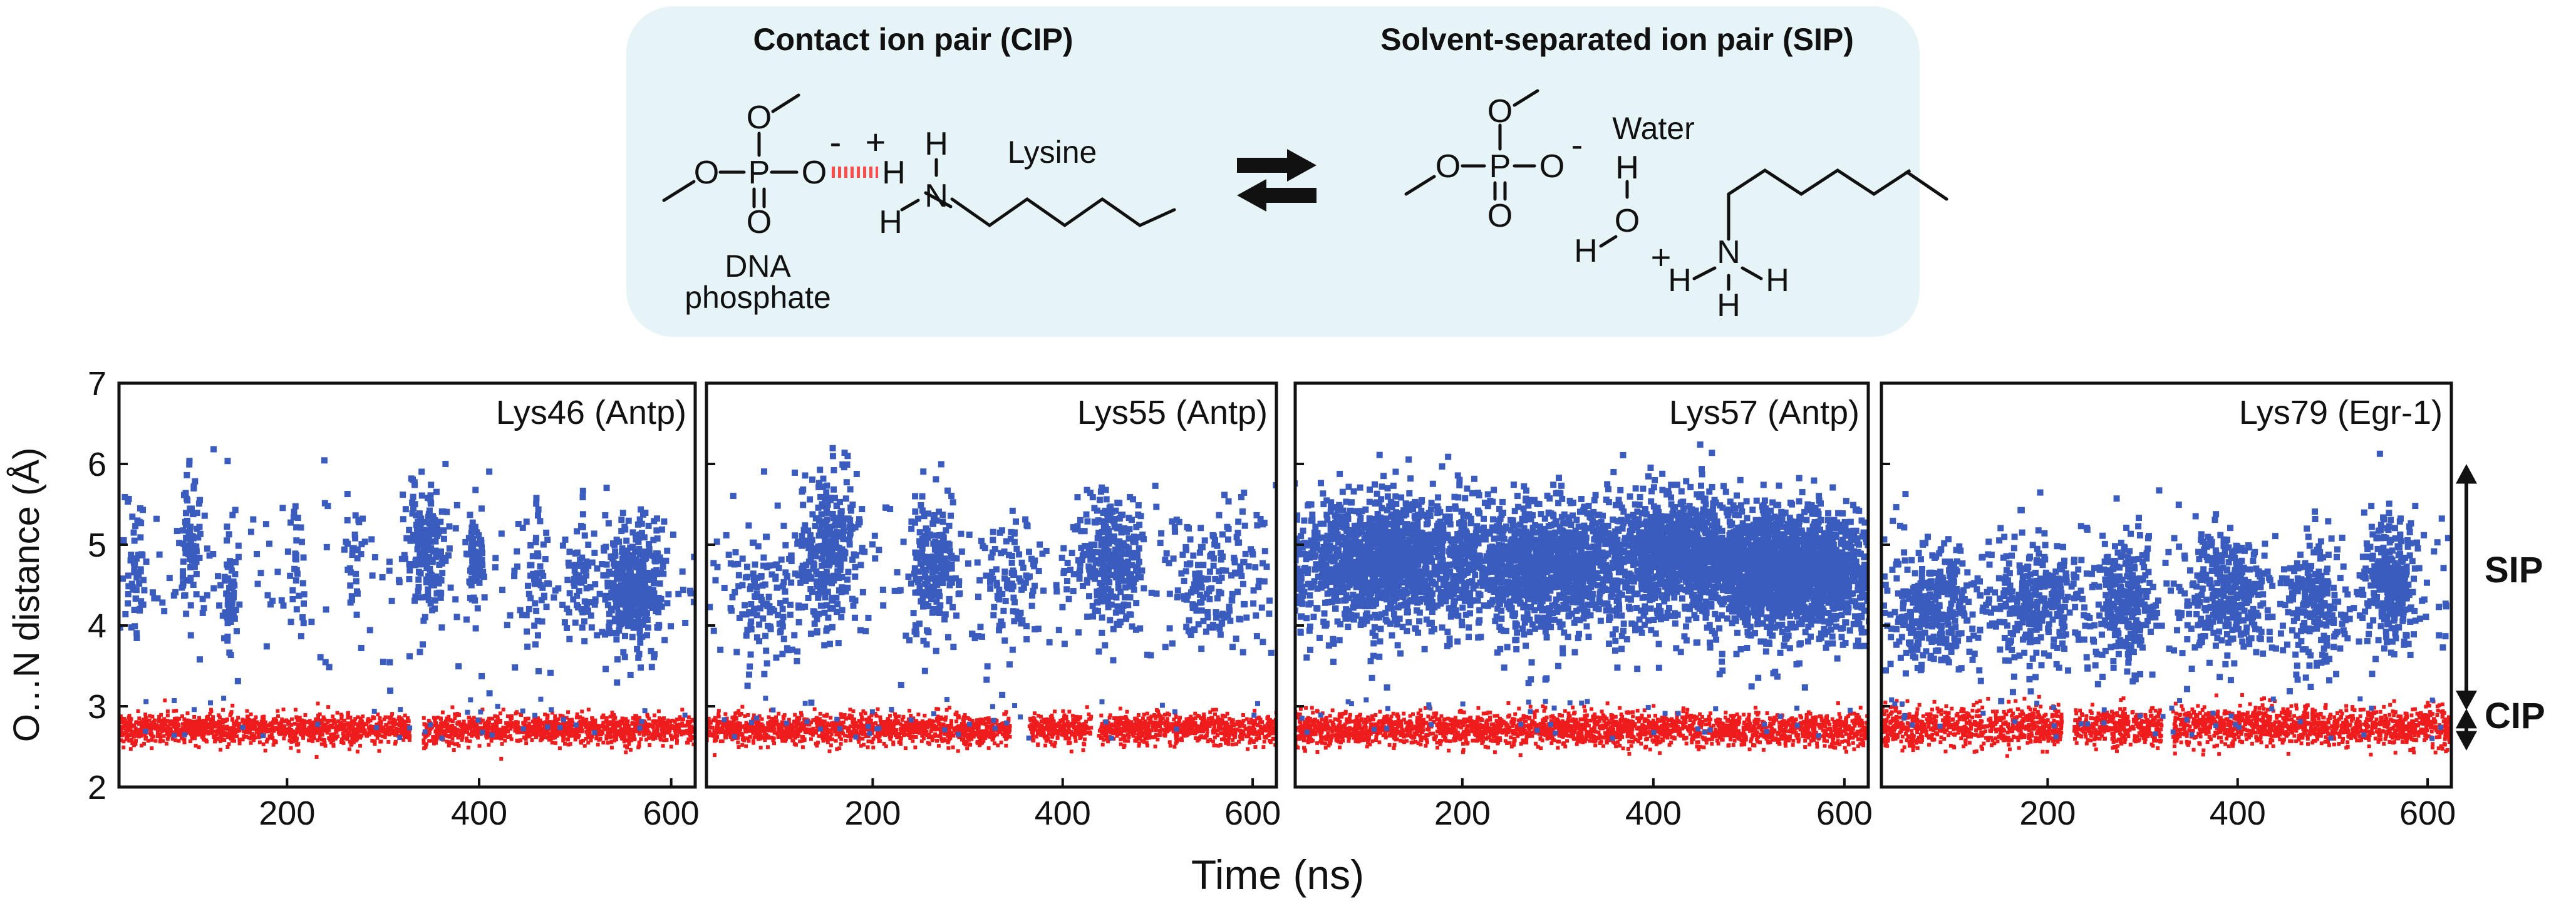  Describe the element at coordinates (991, 601) in the screenshot. I see `data-points` at that location.